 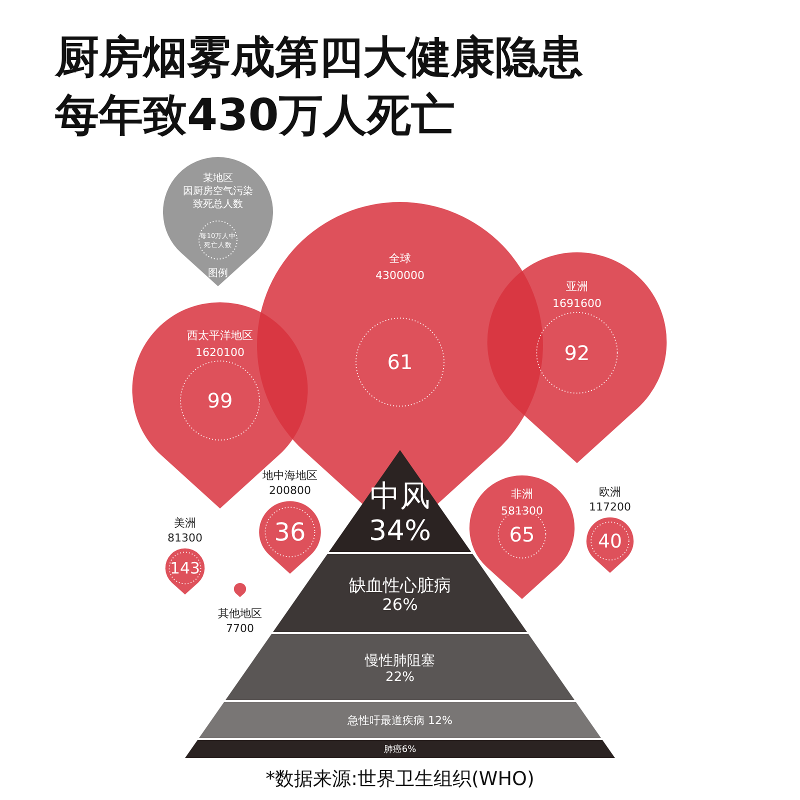 What do you see at coordinates (577, 303) in the screenshot?
I see `data-label: 1691600` at bounding box center [577, 303].